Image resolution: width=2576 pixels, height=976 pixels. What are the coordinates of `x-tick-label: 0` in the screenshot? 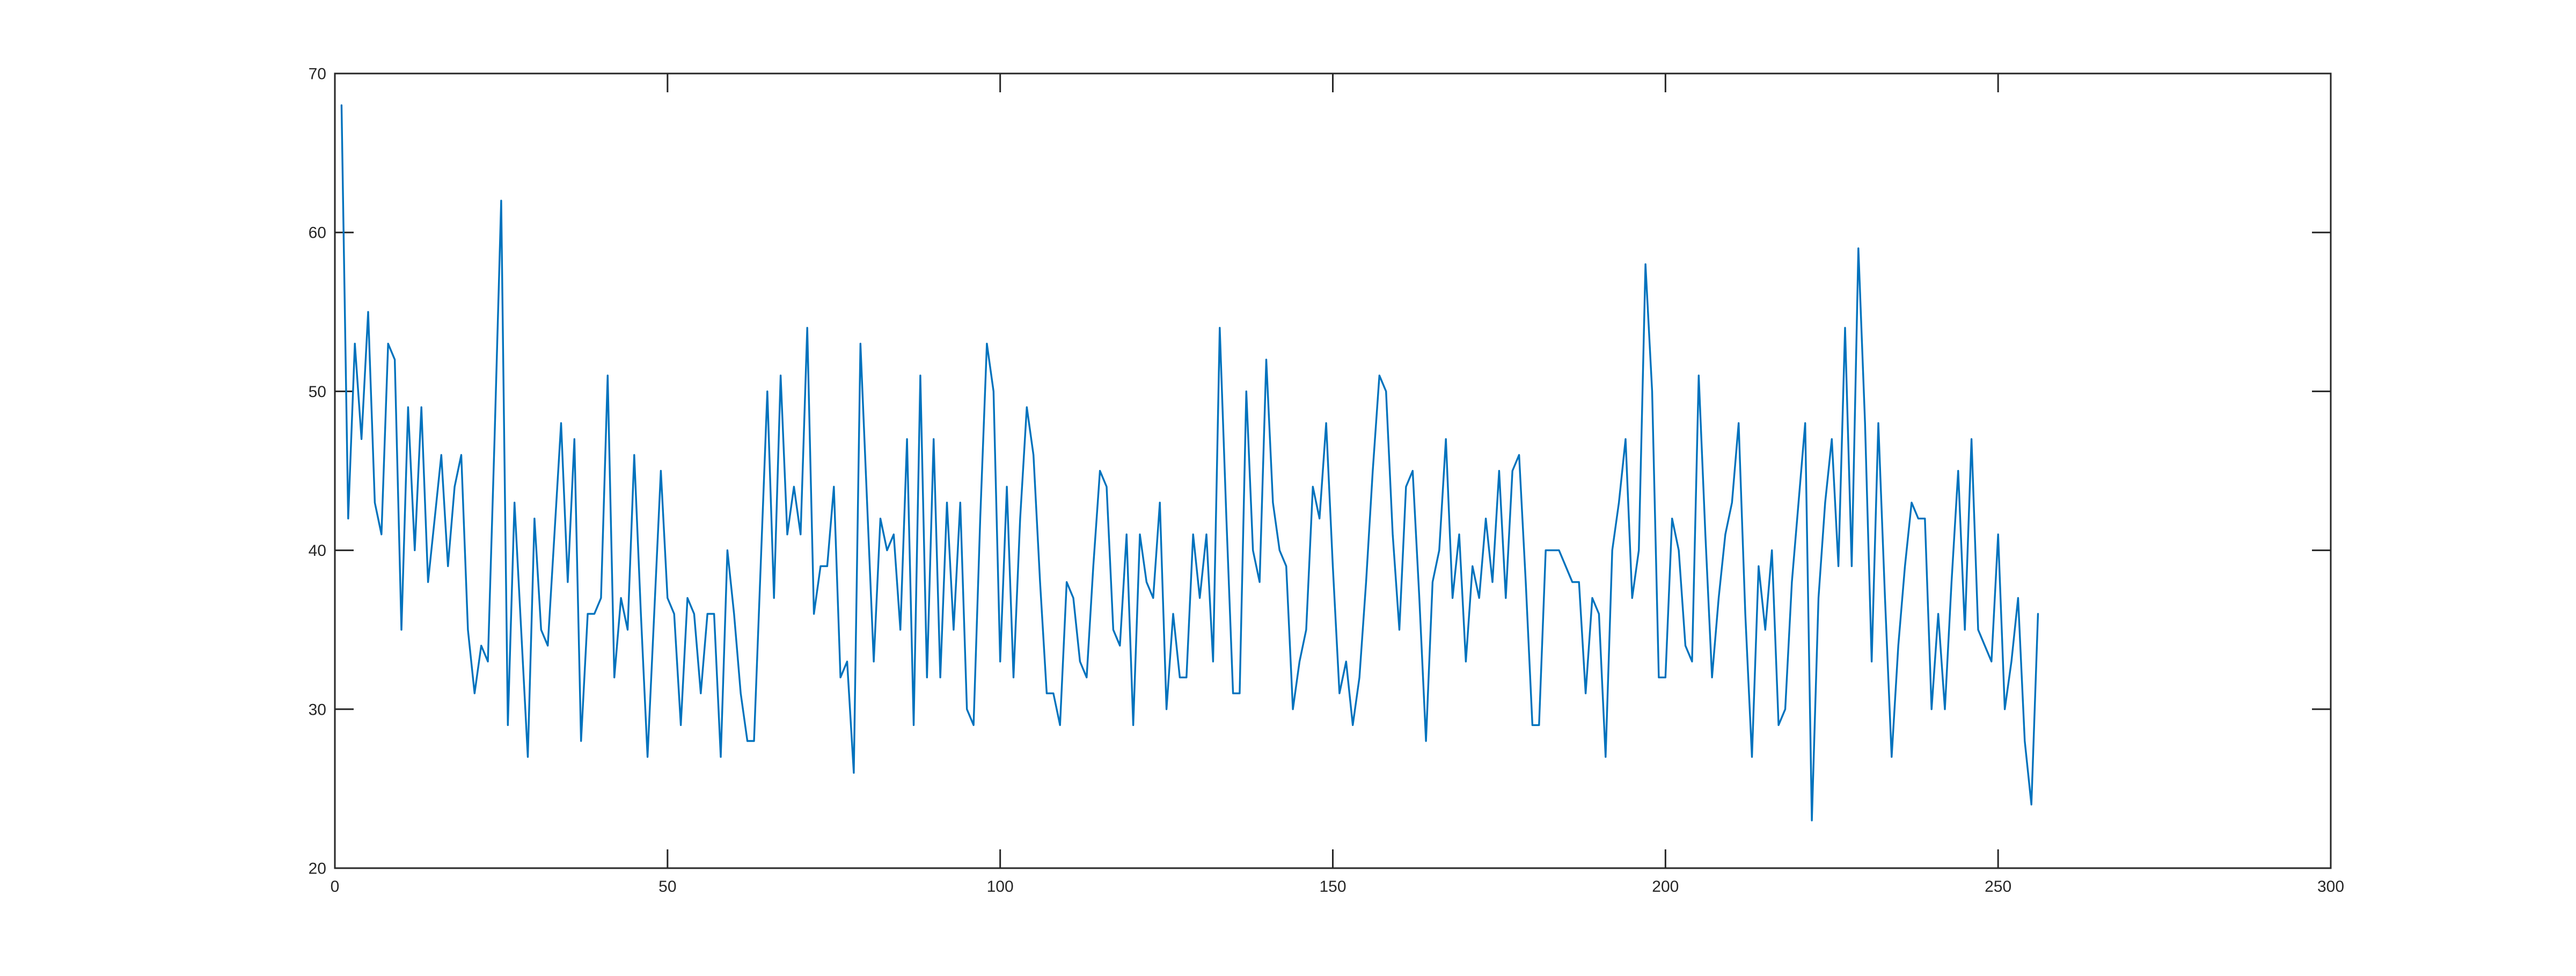 It's located at (335, 887).